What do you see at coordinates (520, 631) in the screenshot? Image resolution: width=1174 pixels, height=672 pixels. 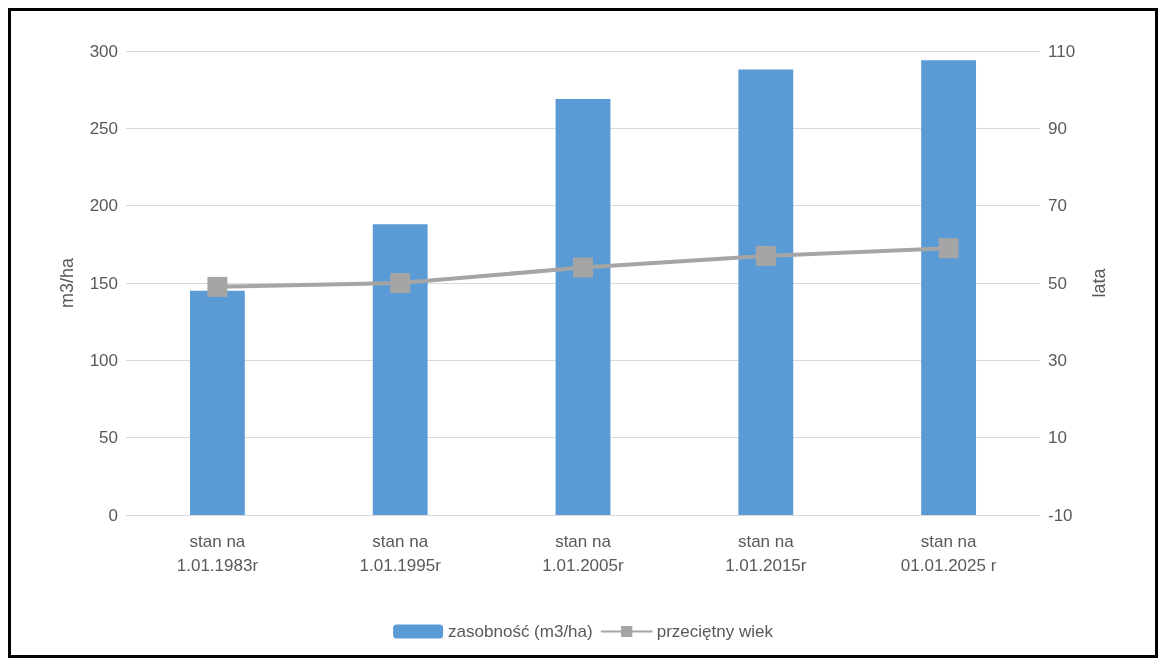 I see `legend-label: zasobność (m3/ha)` at bounding box center [520, 631].